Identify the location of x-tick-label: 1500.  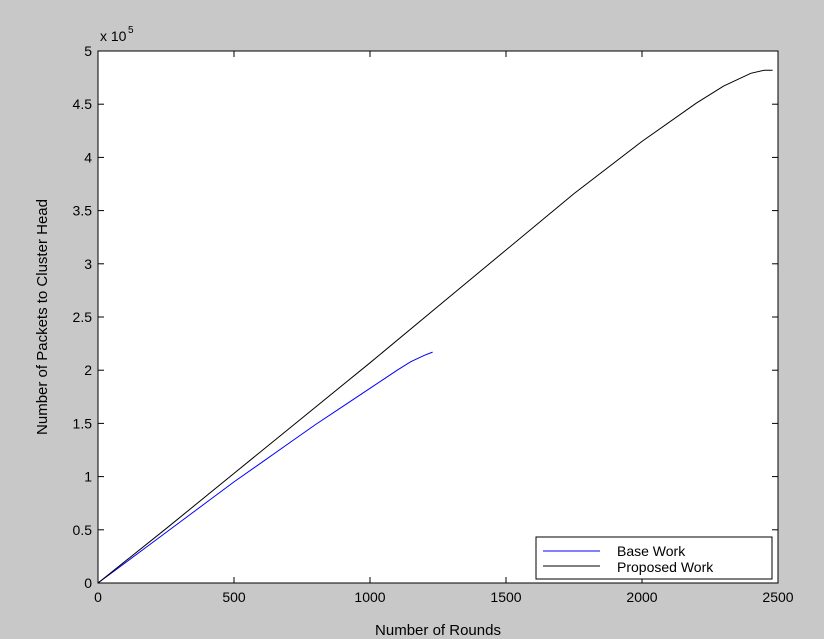
(505, 597).